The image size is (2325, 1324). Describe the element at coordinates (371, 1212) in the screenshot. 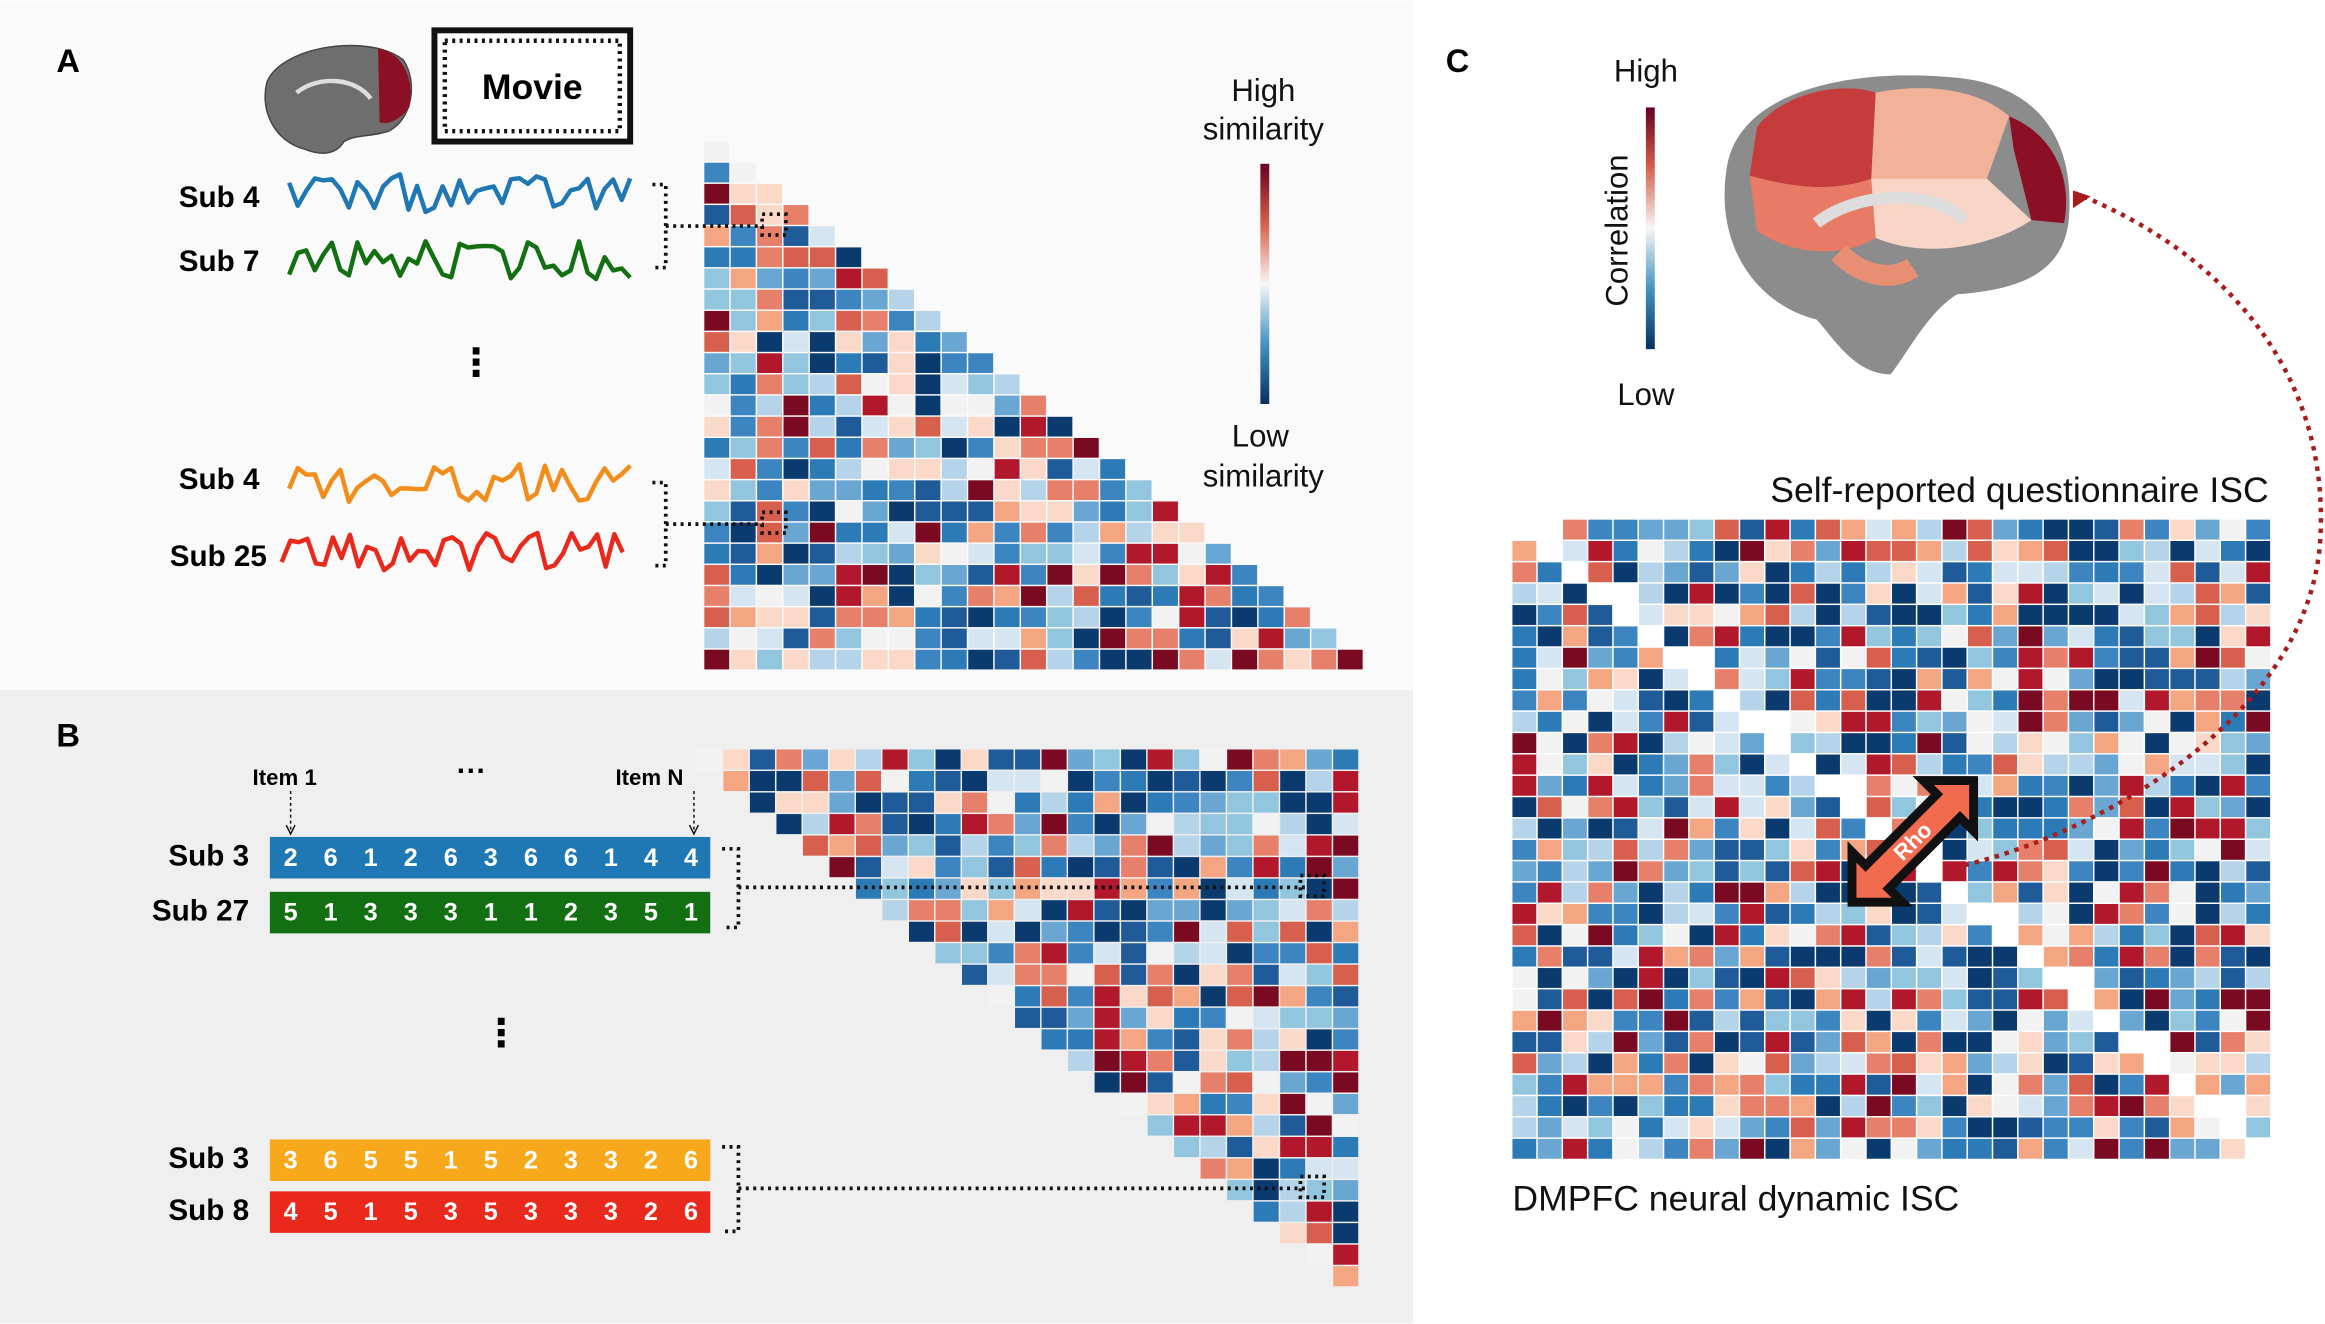

I see `item-value: 1` at that location.